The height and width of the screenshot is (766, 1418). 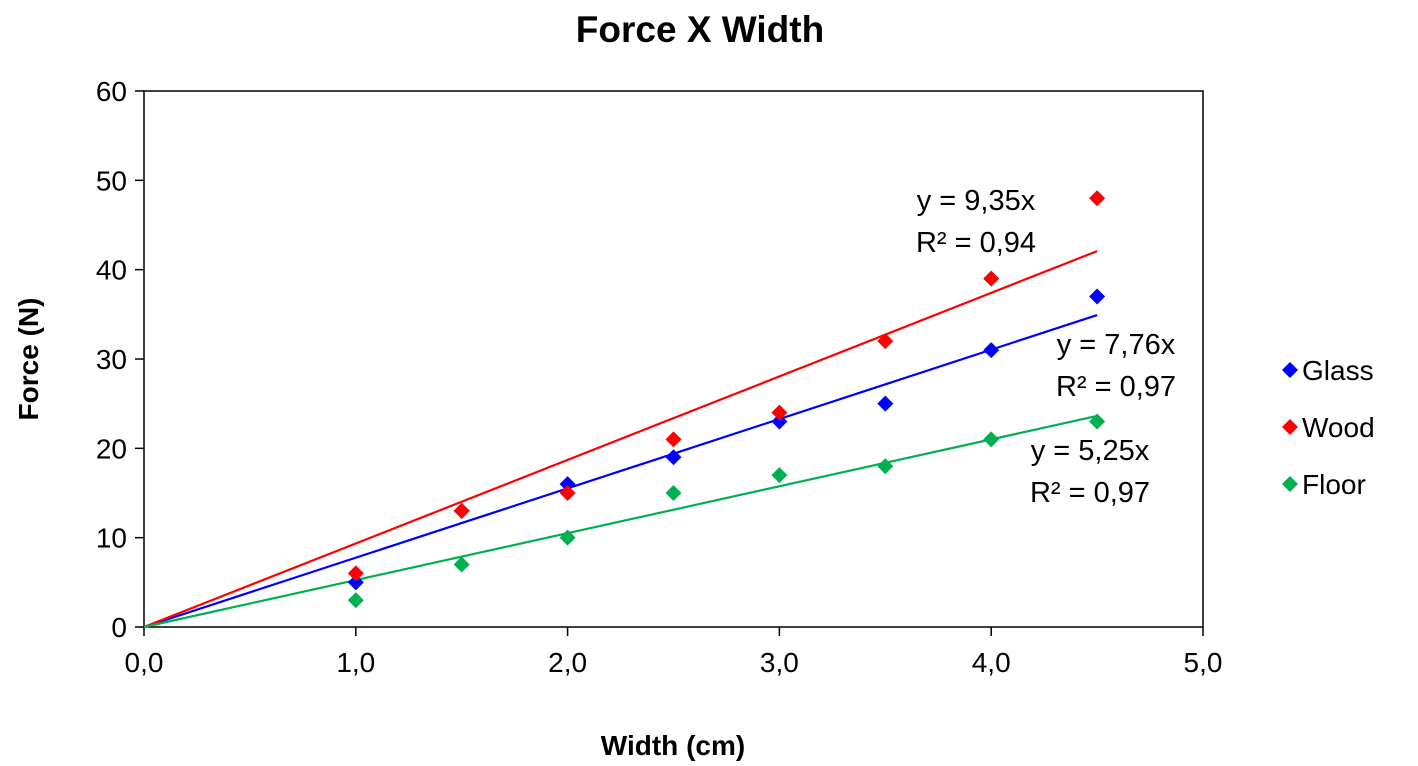 I want to click on legend-item-floor: Floor, so click(x=1324, y=484).